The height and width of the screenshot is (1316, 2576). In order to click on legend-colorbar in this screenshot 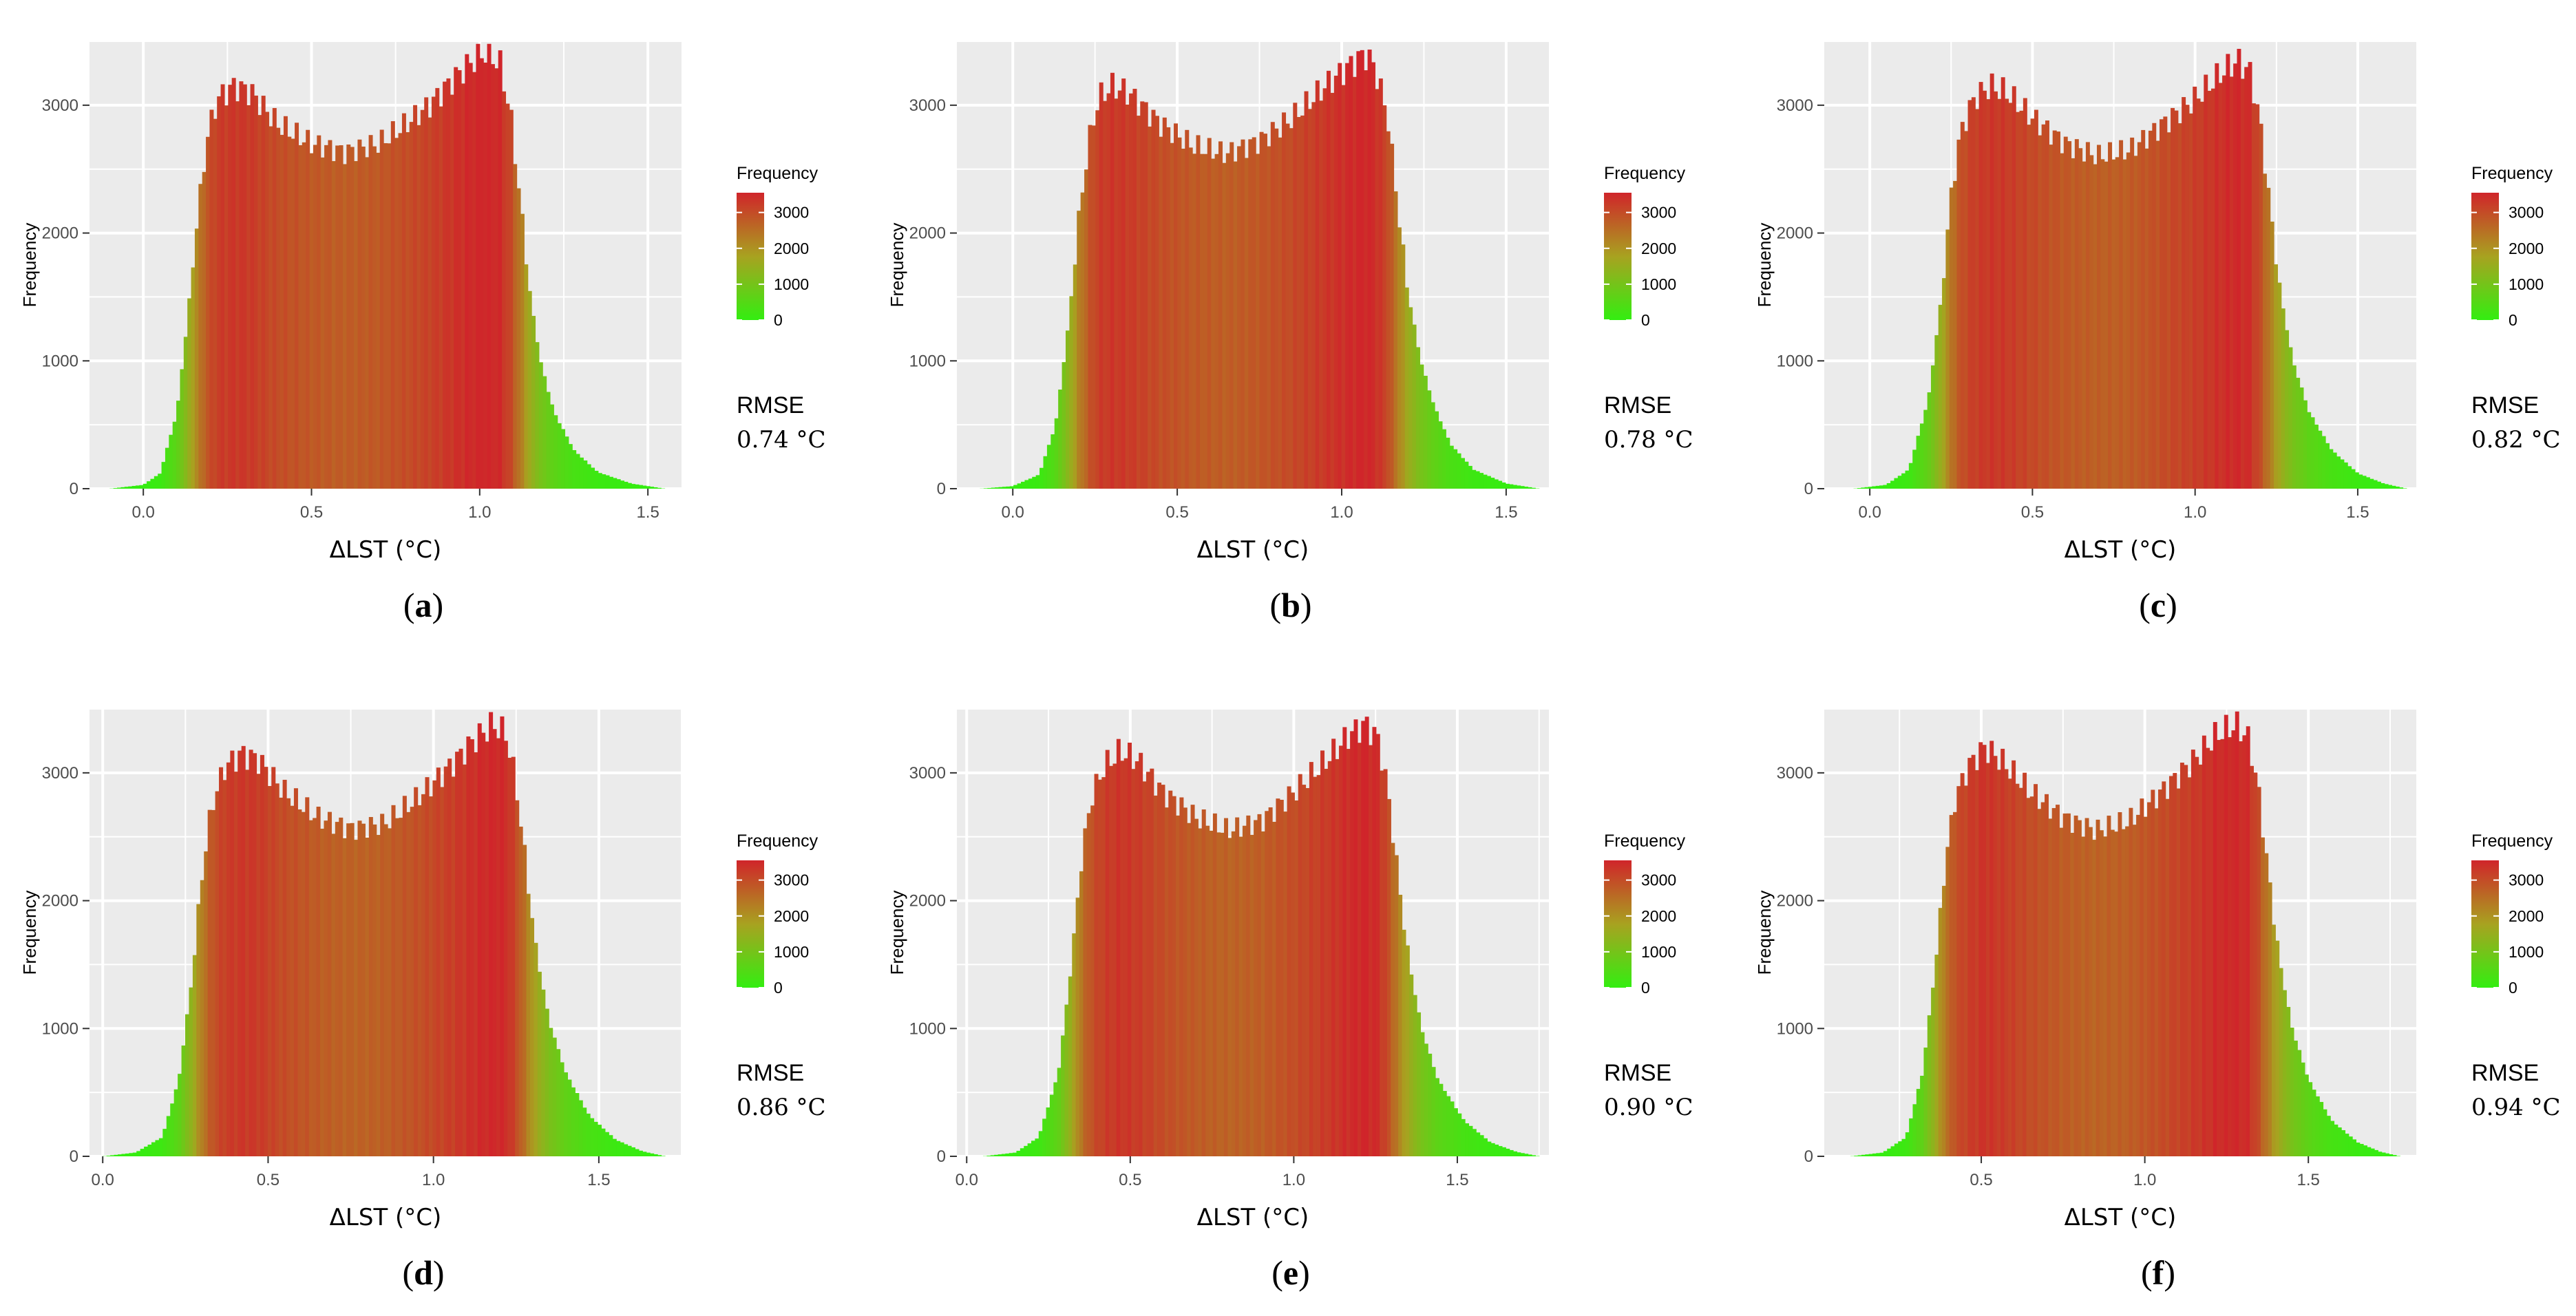, I will do `click(751, 924)`.